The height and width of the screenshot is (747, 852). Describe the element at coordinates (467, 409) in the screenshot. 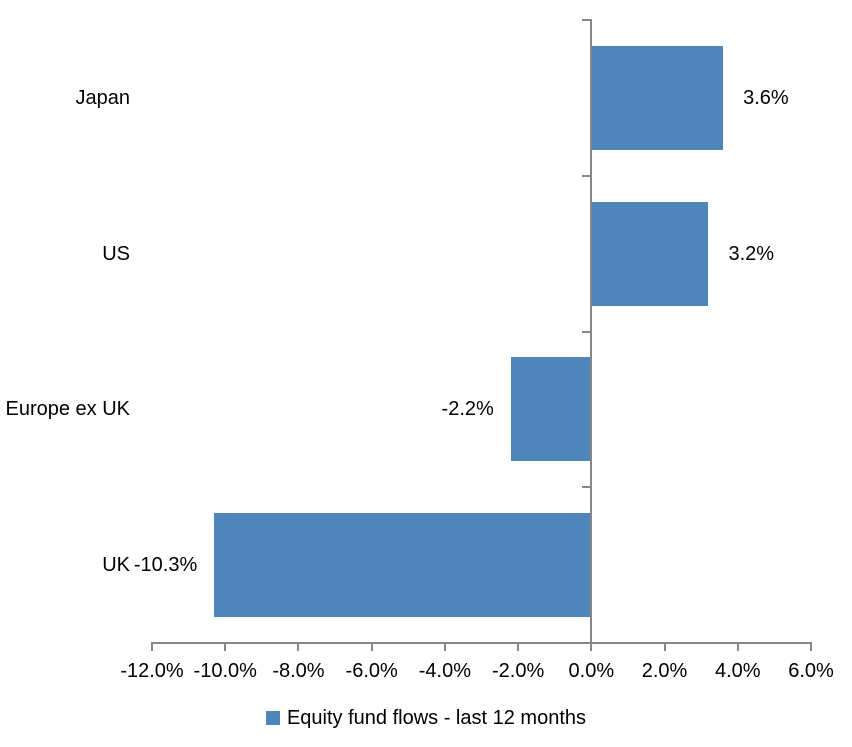

I see `data-label-europe-ex-uk: -2.2%` at that location.